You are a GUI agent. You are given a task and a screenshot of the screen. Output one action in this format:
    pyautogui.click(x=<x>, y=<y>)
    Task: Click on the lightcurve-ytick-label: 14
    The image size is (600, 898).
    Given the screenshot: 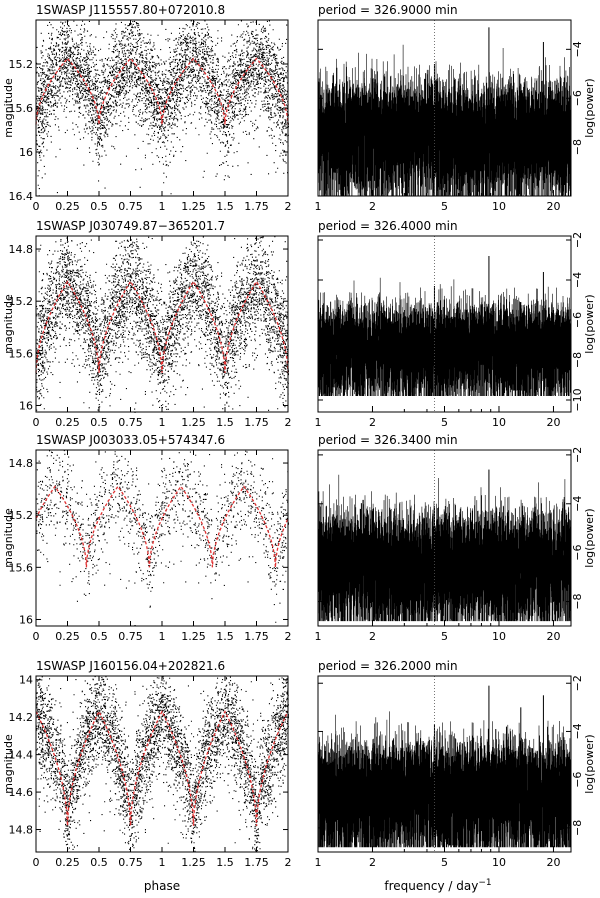 What is the action you would take?
    pyautogui.click(x=26, y=680)
    